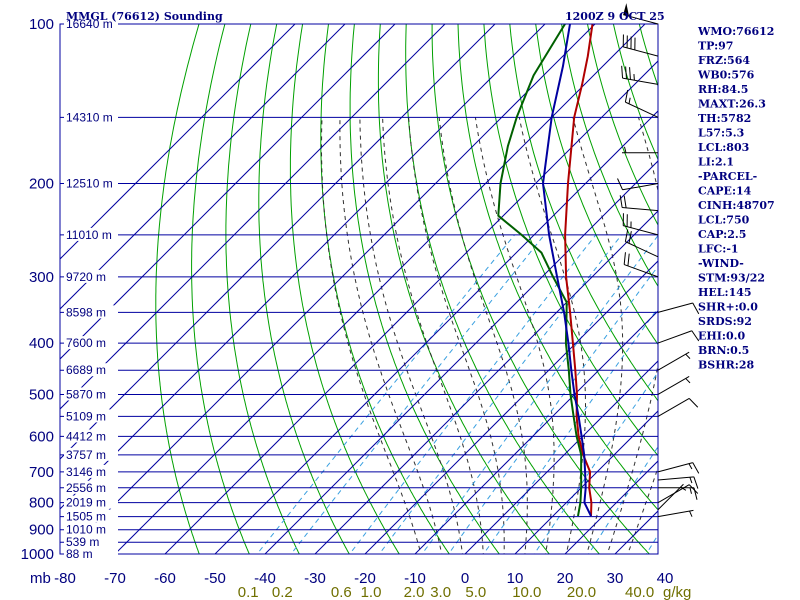 This screenshot has width=800, height=600. Describe the element at coordinates (615, 16) in the screenshot. I see `observation-time: 1200Z 9 OCT 25` at that location.